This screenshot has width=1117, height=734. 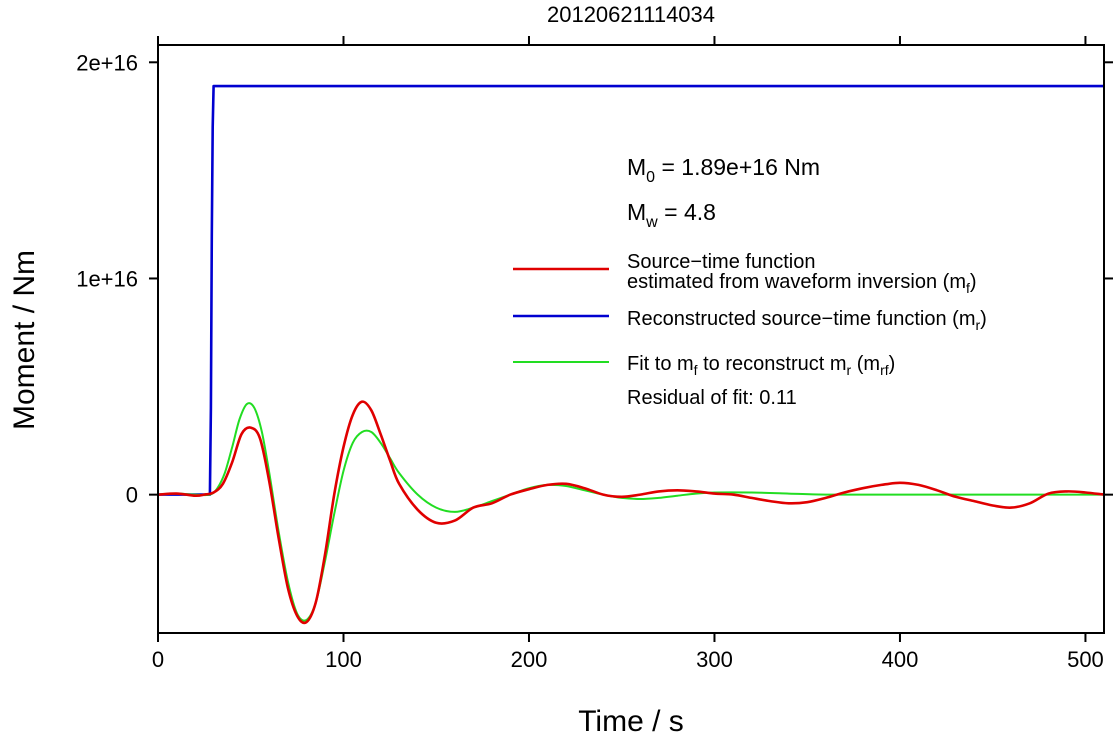 I want to click on moment-symbol: M, so click(x=636, y=167).